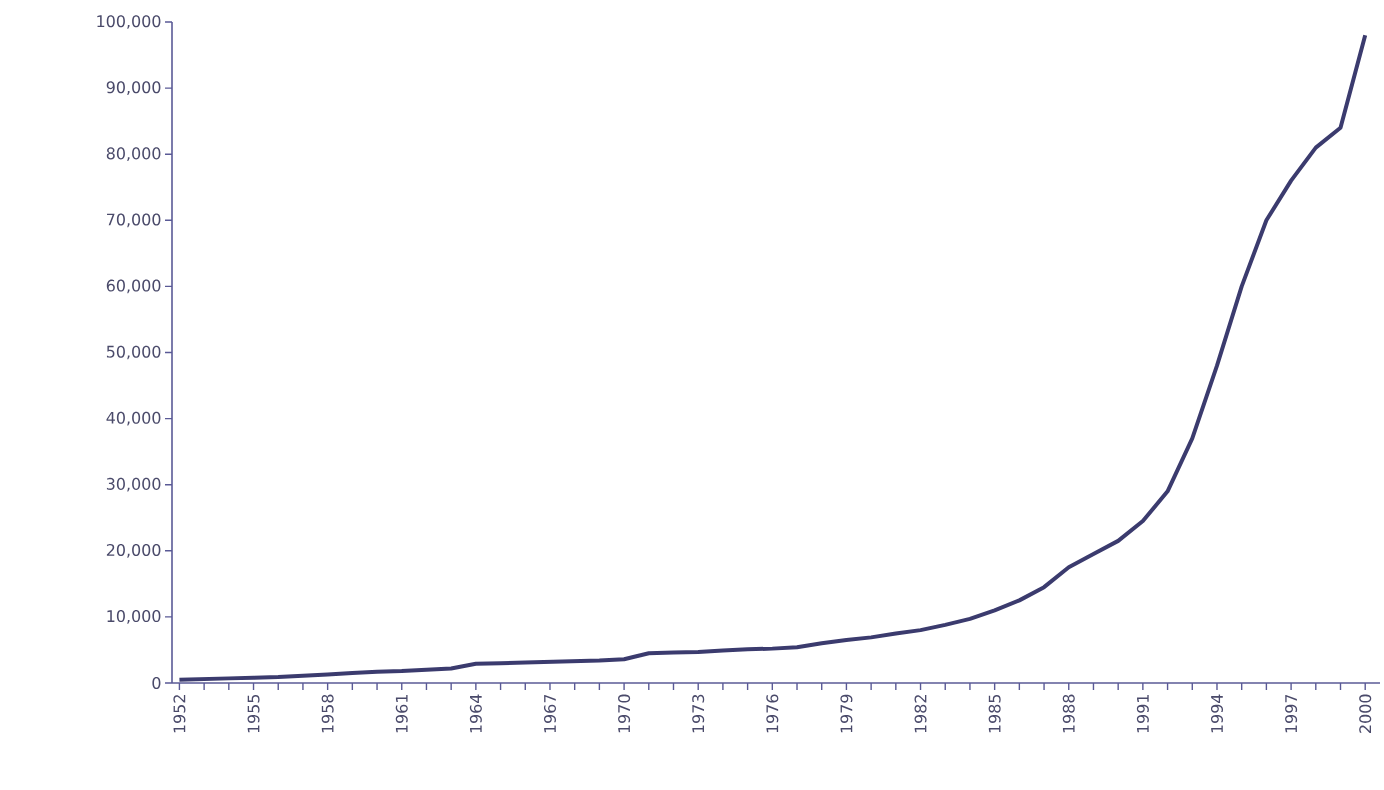 This screenshot has height=790, width=1384. What do you see at coordinates (475, 713) in the screenshot?
I see `x-tick-label: 1964` at bounding box center [475, 713].